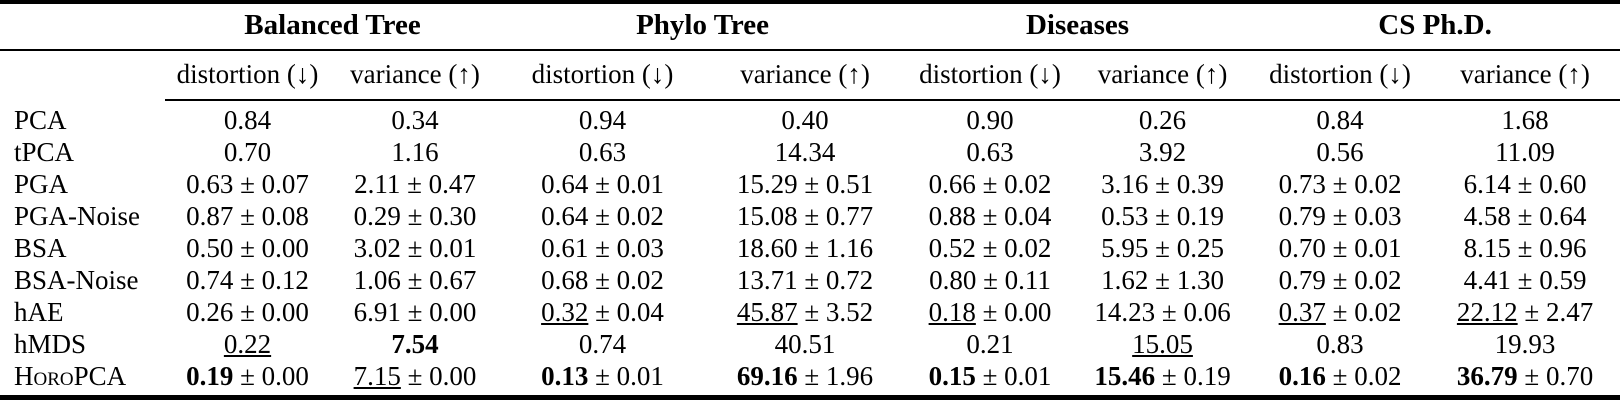  I want to click on table-row: hMDS 0.22 7.54 0.74 40.51 0.21 15.05 0.83 19.93, so click(810, 344).